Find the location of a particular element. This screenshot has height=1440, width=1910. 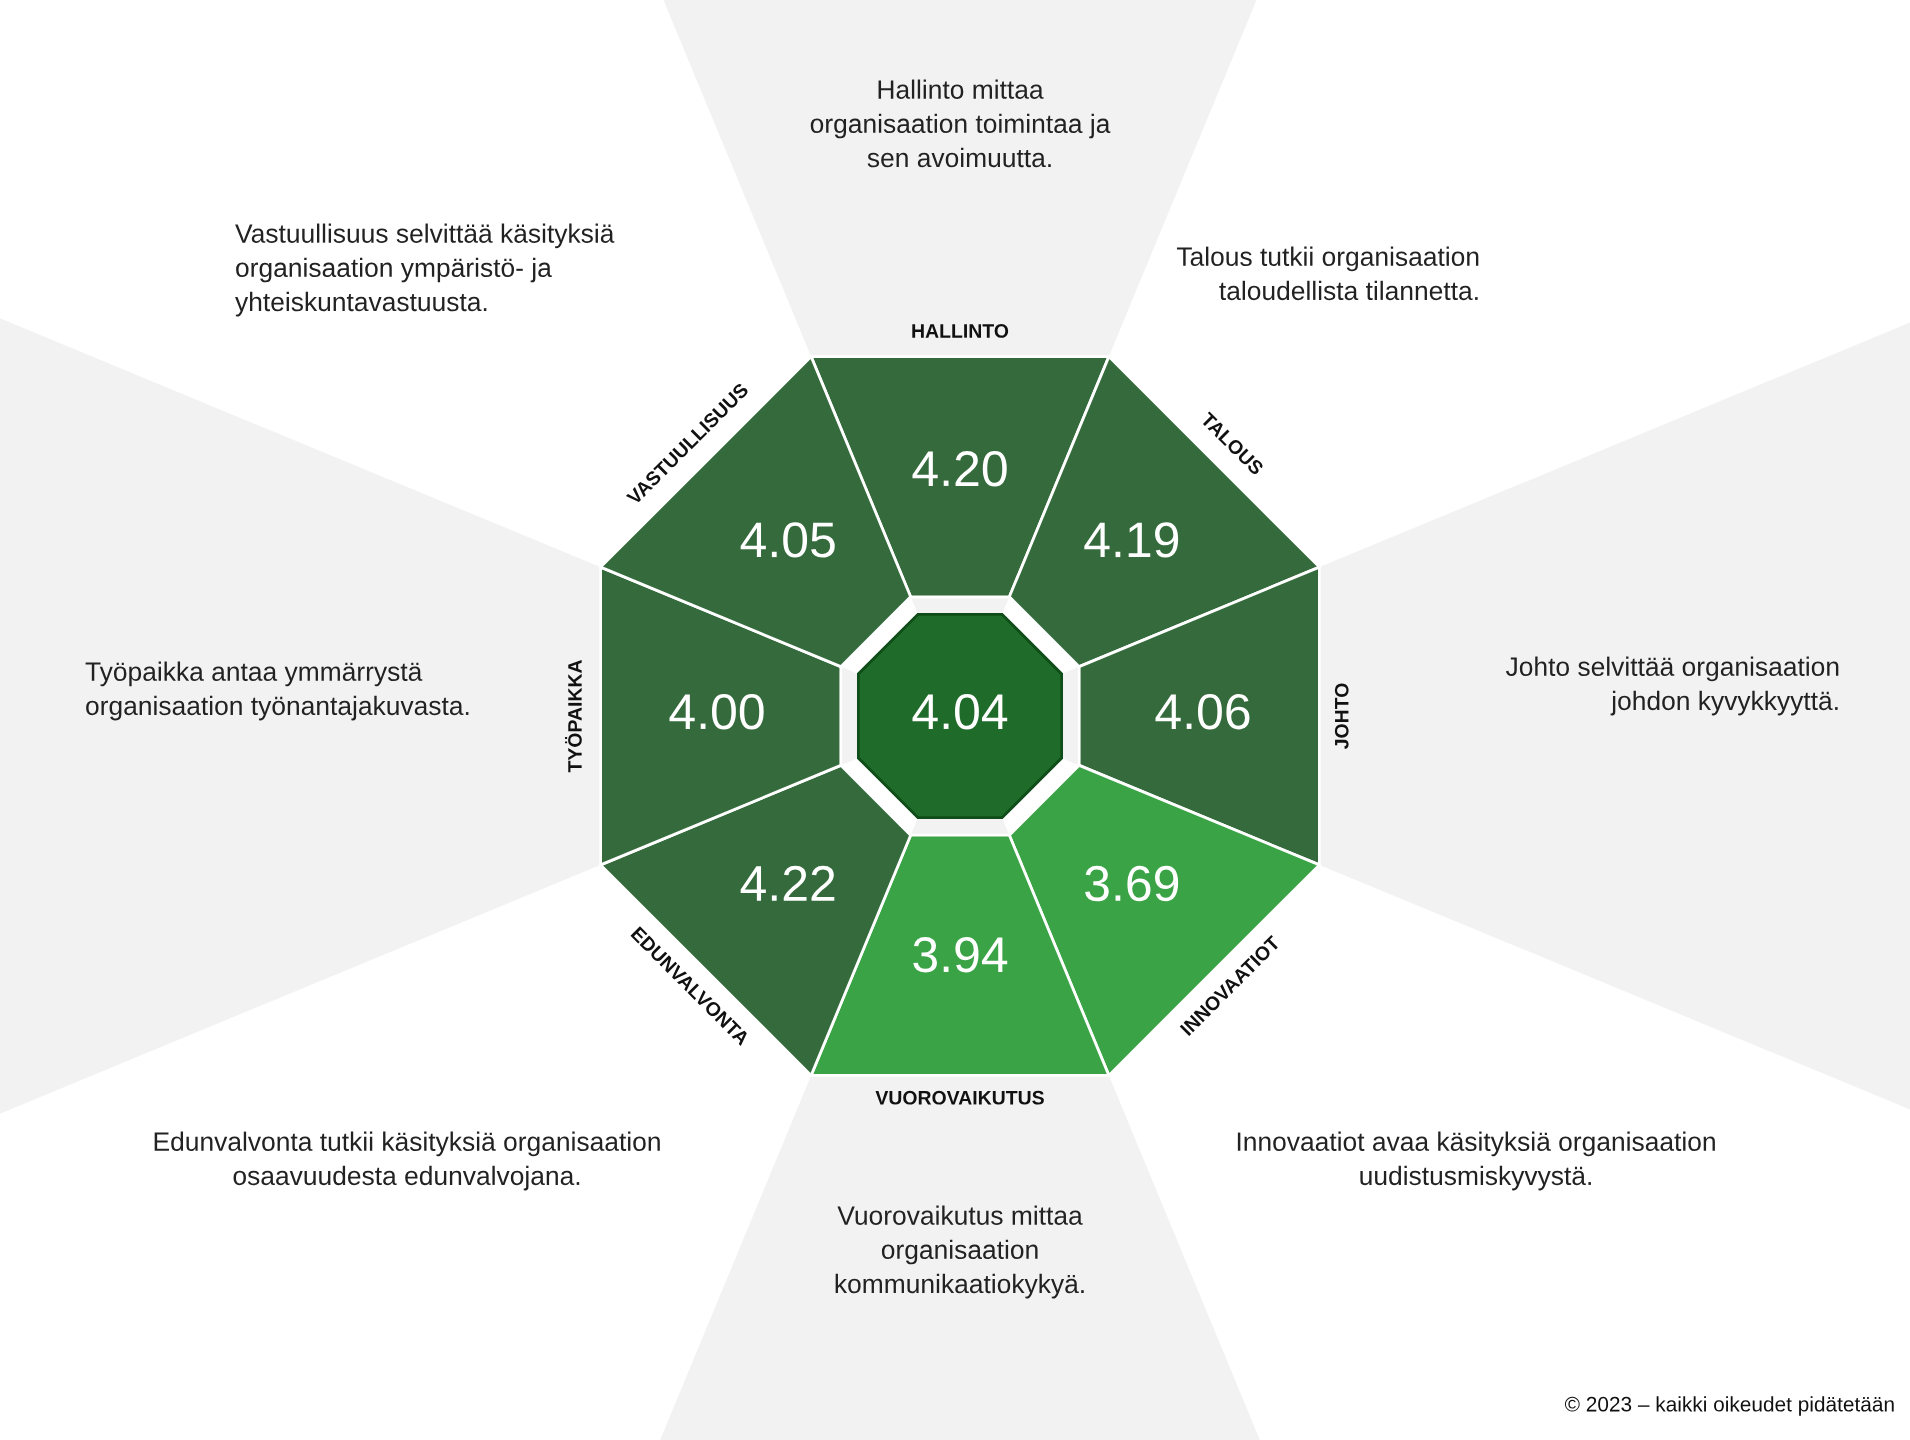

text: Vastuullisuus selvittää käsityksiä organisaation ympäristö- ja yhteiskuntavastuusta. is located at coordinates (425, 270).